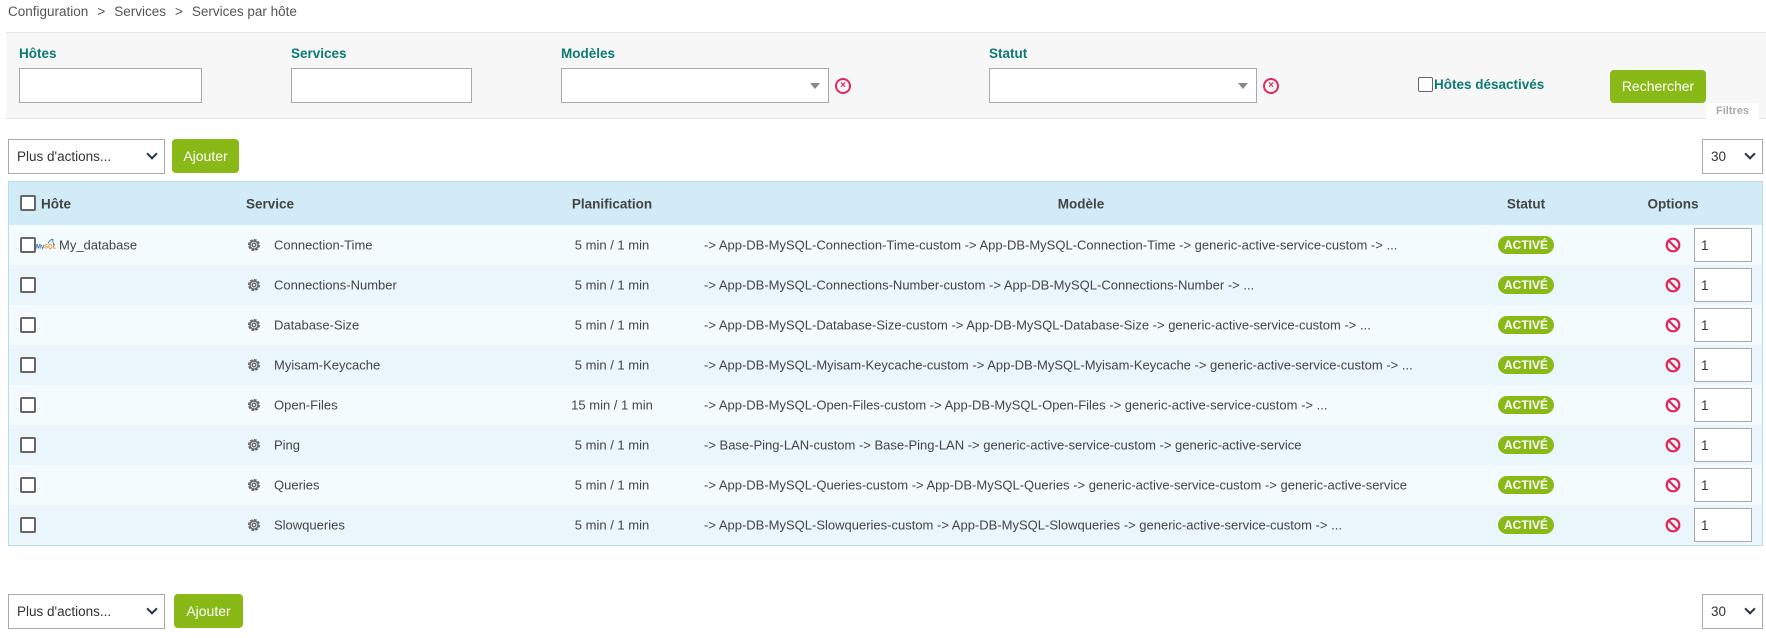 This screenshot has width=1766, height=638. What do you see at coordinates (244, 11) in the screenshot?
I see `breadcrumb-services-by-host: Services par hôte` at bounding box center [244, 11].